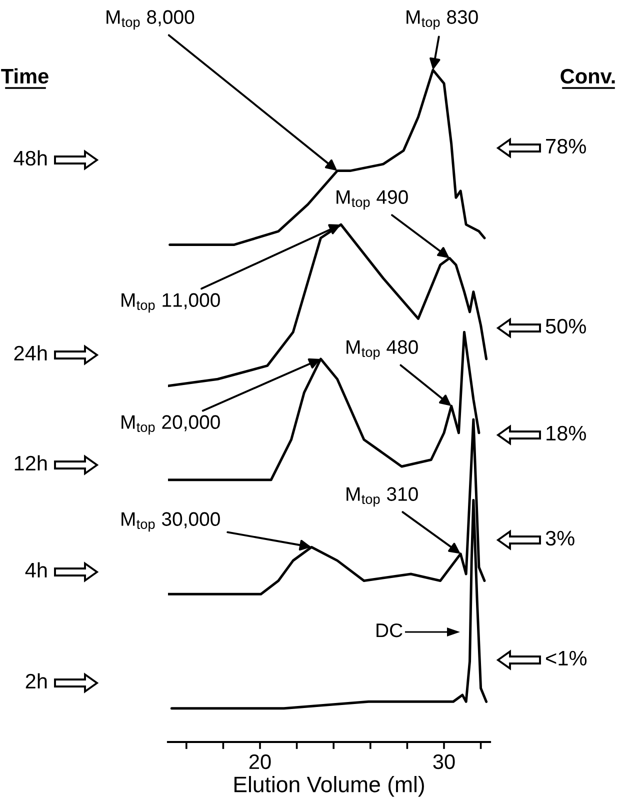 The height and width of the screenshot is (809, 629). What do you see at coordinates (382, 497) in the screenshot?
I see `annotation: M$_{top}$ 310` at bounding box center [382, 497].